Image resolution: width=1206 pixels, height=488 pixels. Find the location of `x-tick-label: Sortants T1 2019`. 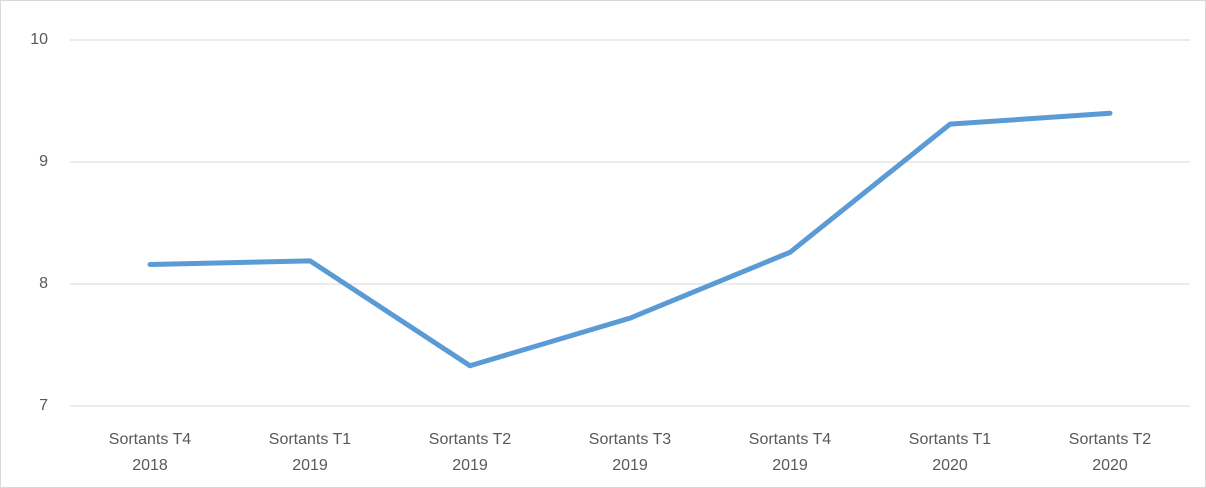

x-tick-label: Sortants T1 2019 is located at coordinates (310, 452).